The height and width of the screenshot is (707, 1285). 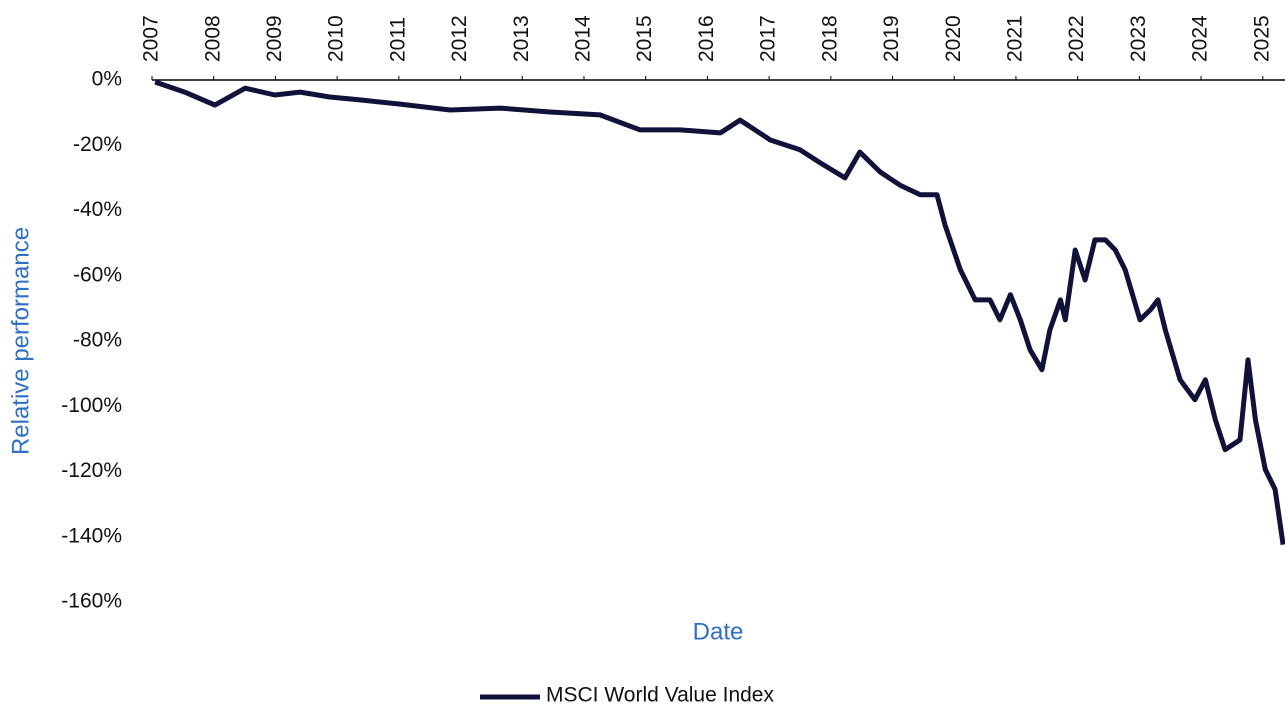 What do you see at coordinates (91, 601) in the screenshot?
I see `y-tick-label: -160%` at bounding box center [91, 601].